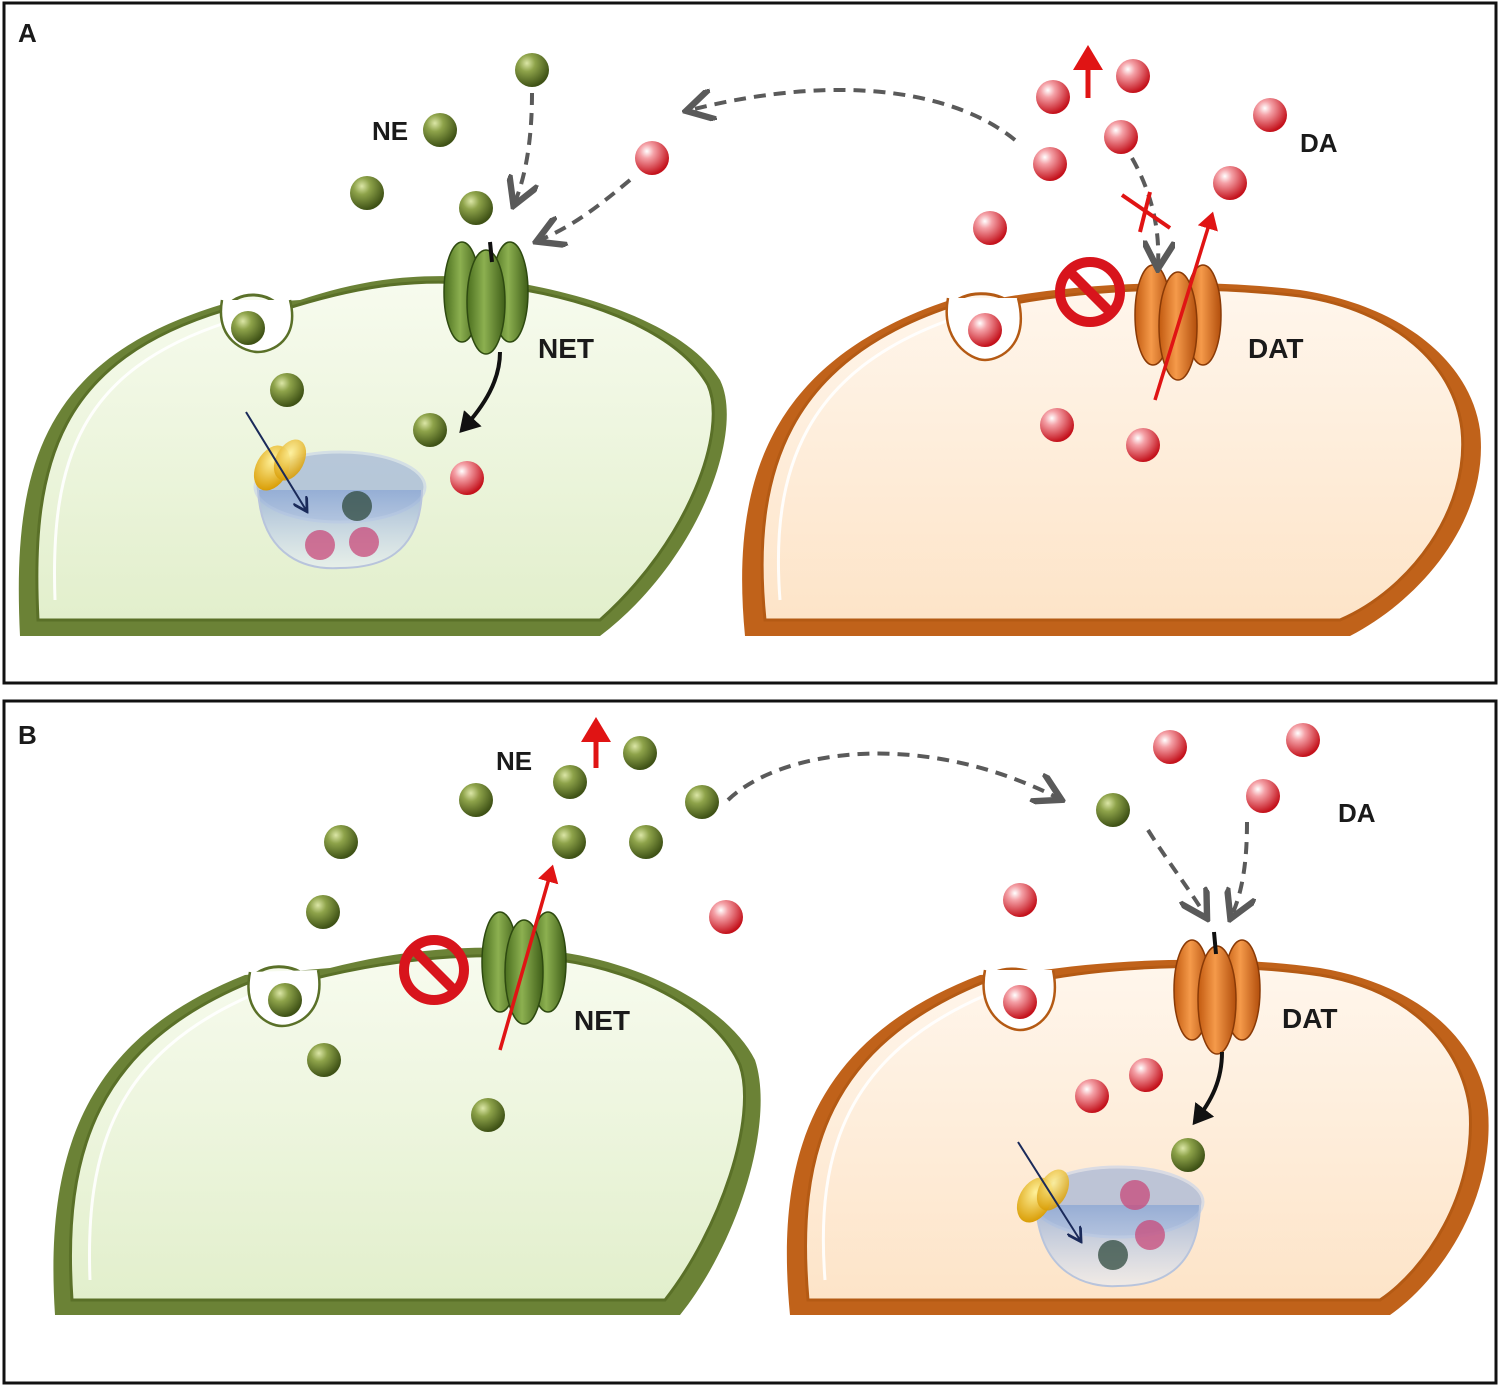 This screenshot has width=1500, height=1386. I want to click on dopaminergic-neuron-a, so click(1111, 459).